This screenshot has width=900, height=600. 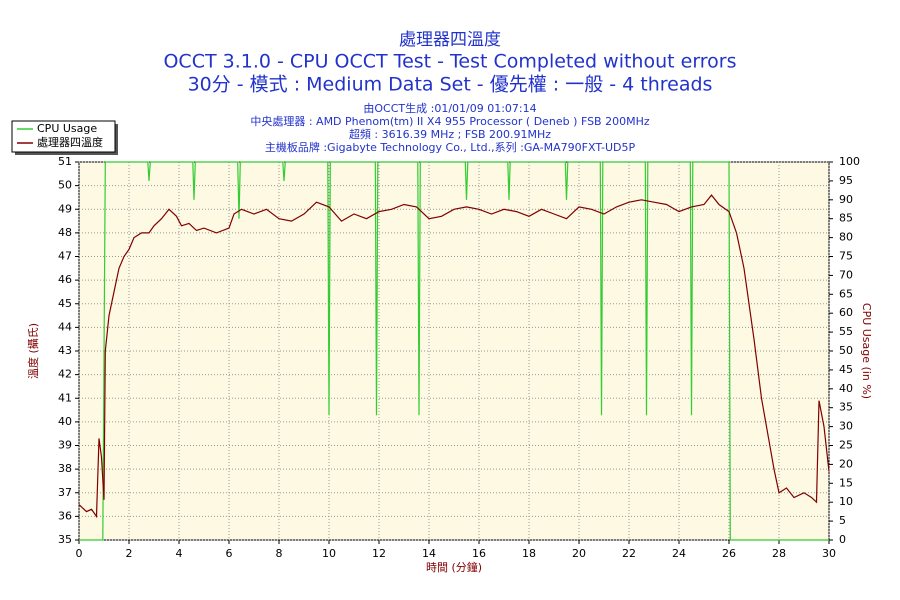 I want to click on x-tick-label: 2, so click(x=129, y=553).